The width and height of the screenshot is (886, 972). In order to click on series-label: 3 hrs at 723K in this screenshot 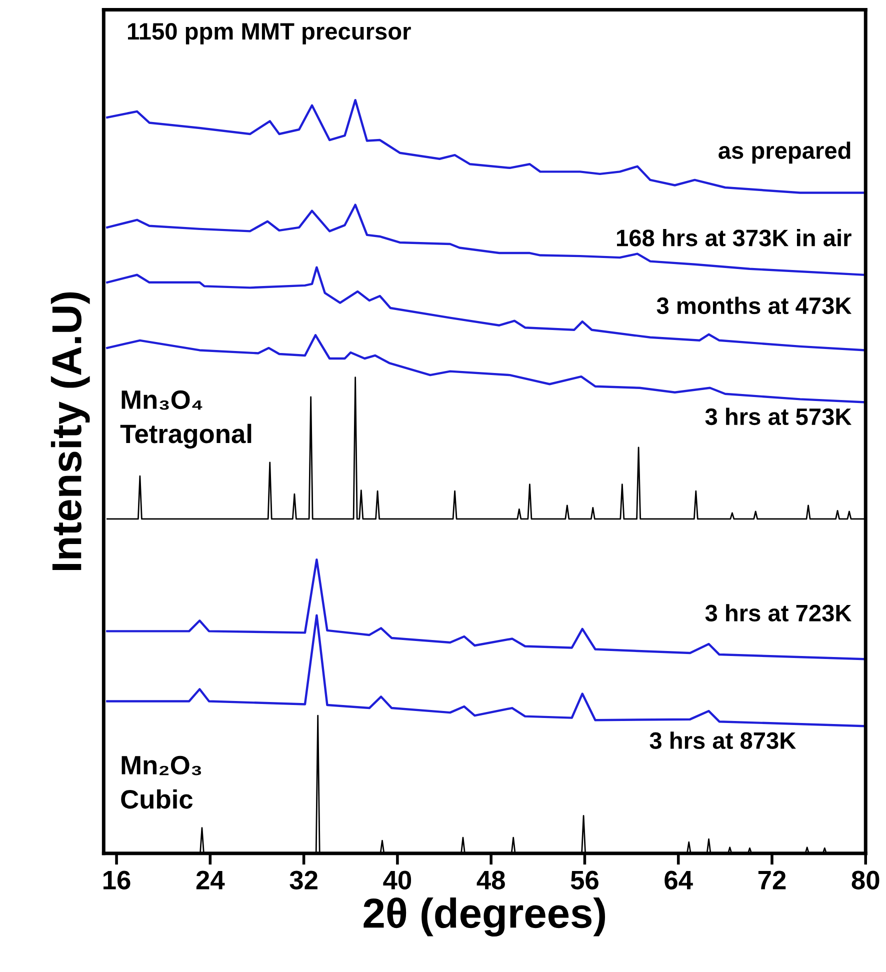, I will do `click(778, 613)`.